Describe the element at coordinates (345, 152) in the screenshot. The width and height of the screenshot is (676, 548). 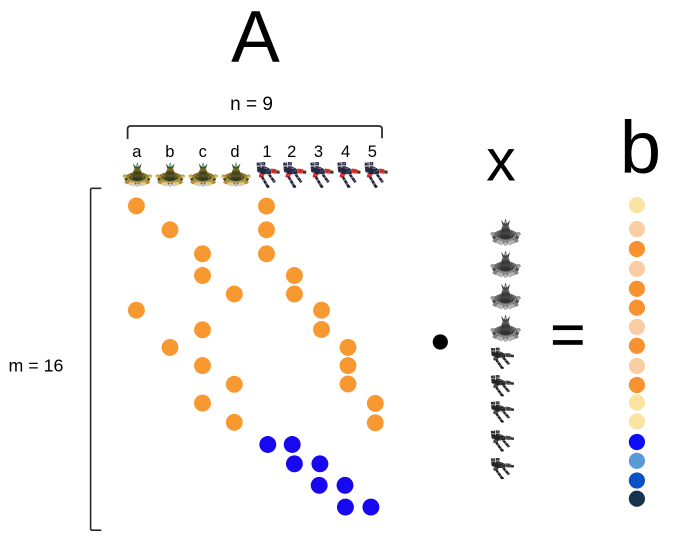
I see `svg-text: 4` at that location.